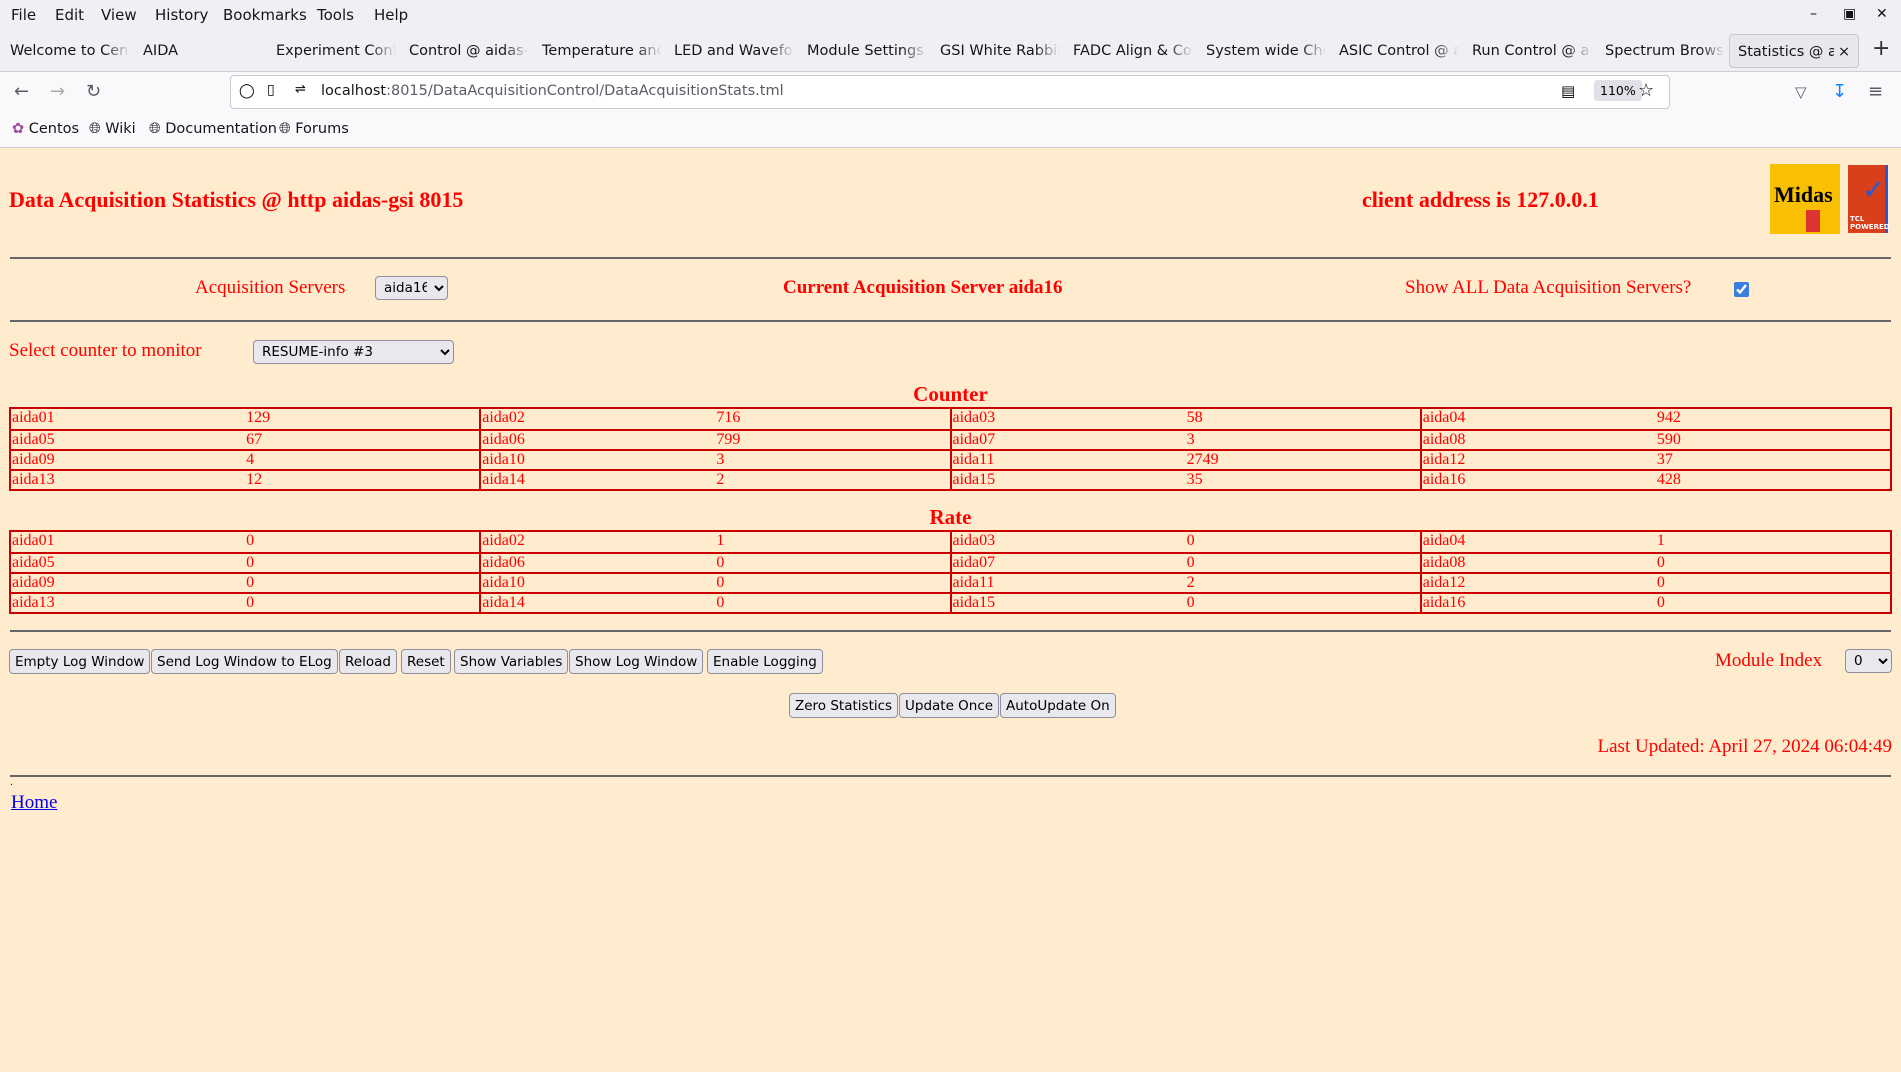 This screenshot has height=1072, width=1901. What do you see at coordinates (245, 419) in the screenshot?
I see `module-cell: aida01 129` at bounding box center [245, 419].